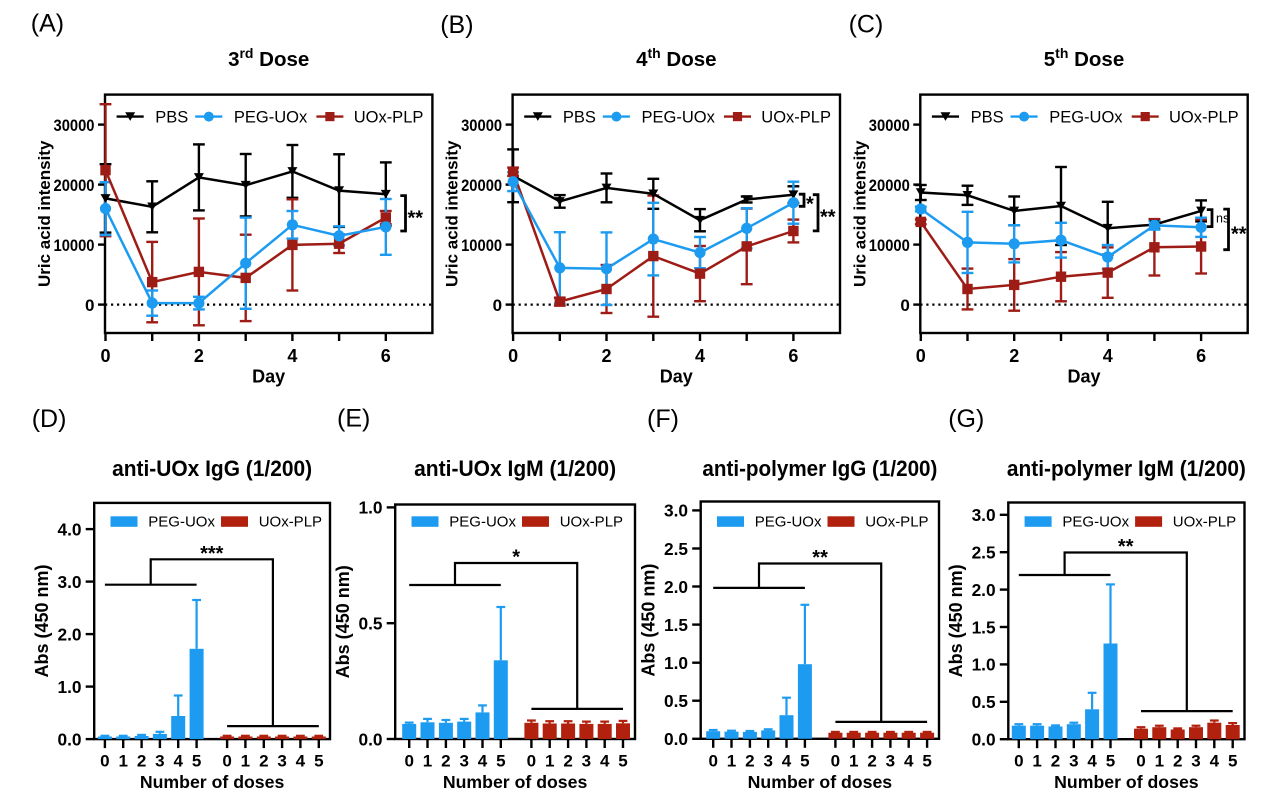  I want to click on svg-text: (G), so click(966, 419).